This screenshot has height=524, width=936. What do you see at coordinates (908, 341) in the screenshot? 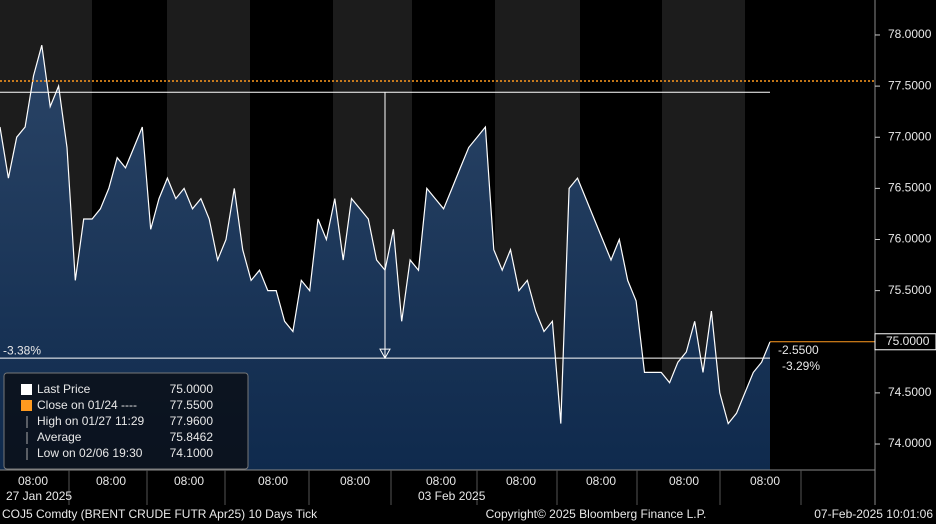
I see `last-tag-label: 75.0000` at bounding box center [908, 341].